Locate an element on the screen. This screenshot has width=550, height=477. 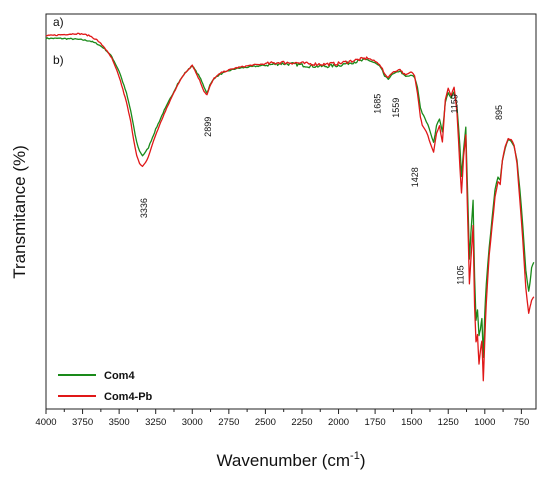
peak-label-1428: 1428 is located at coordinates (415, 177).